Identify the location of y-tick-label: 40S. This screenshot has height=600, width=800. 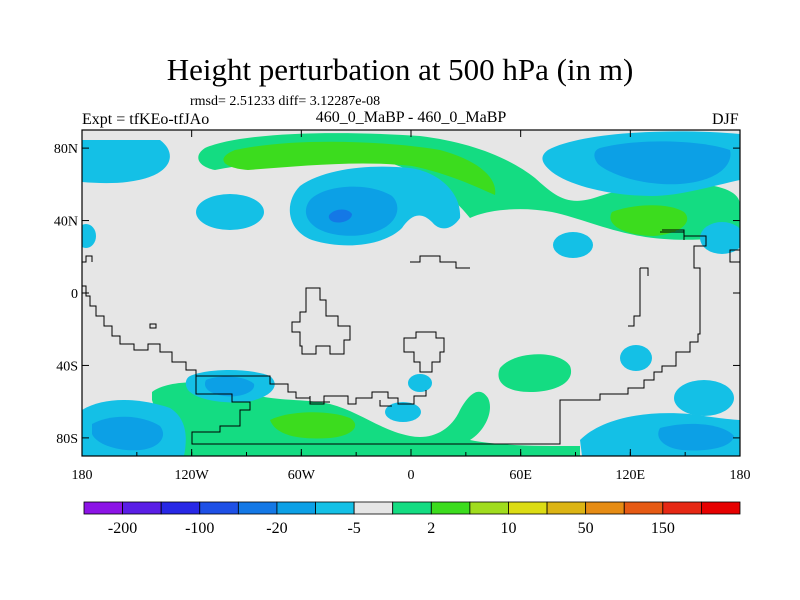
(67, 366).